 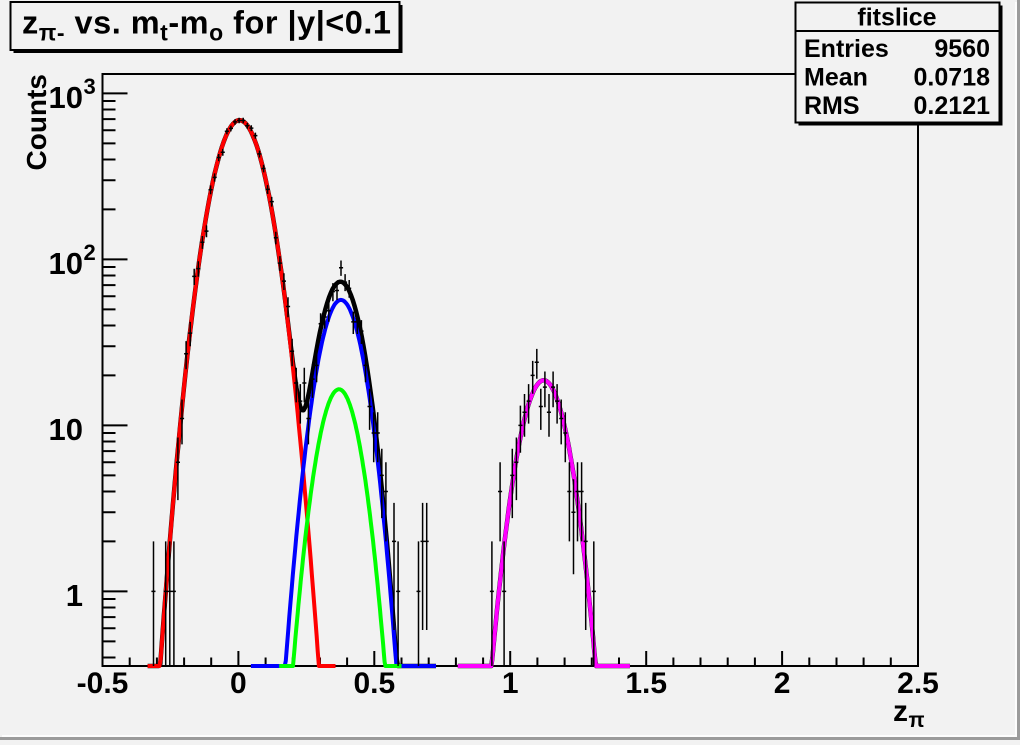 What do you see at coordinates (646, 683) in the screenshot?
I see `svg-text: 1.5` at bounding box center [646, 683].